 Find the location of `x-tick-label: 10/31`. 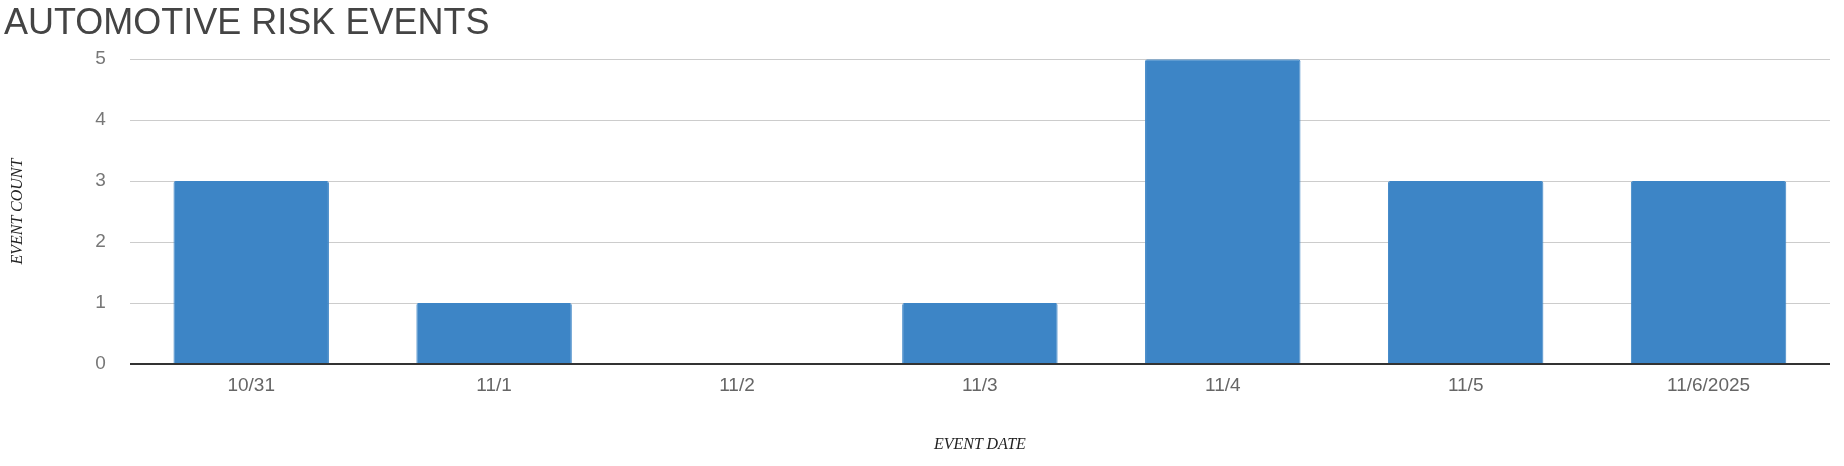

x-tick-label: 10/31 is located at coordinates (251, 384).